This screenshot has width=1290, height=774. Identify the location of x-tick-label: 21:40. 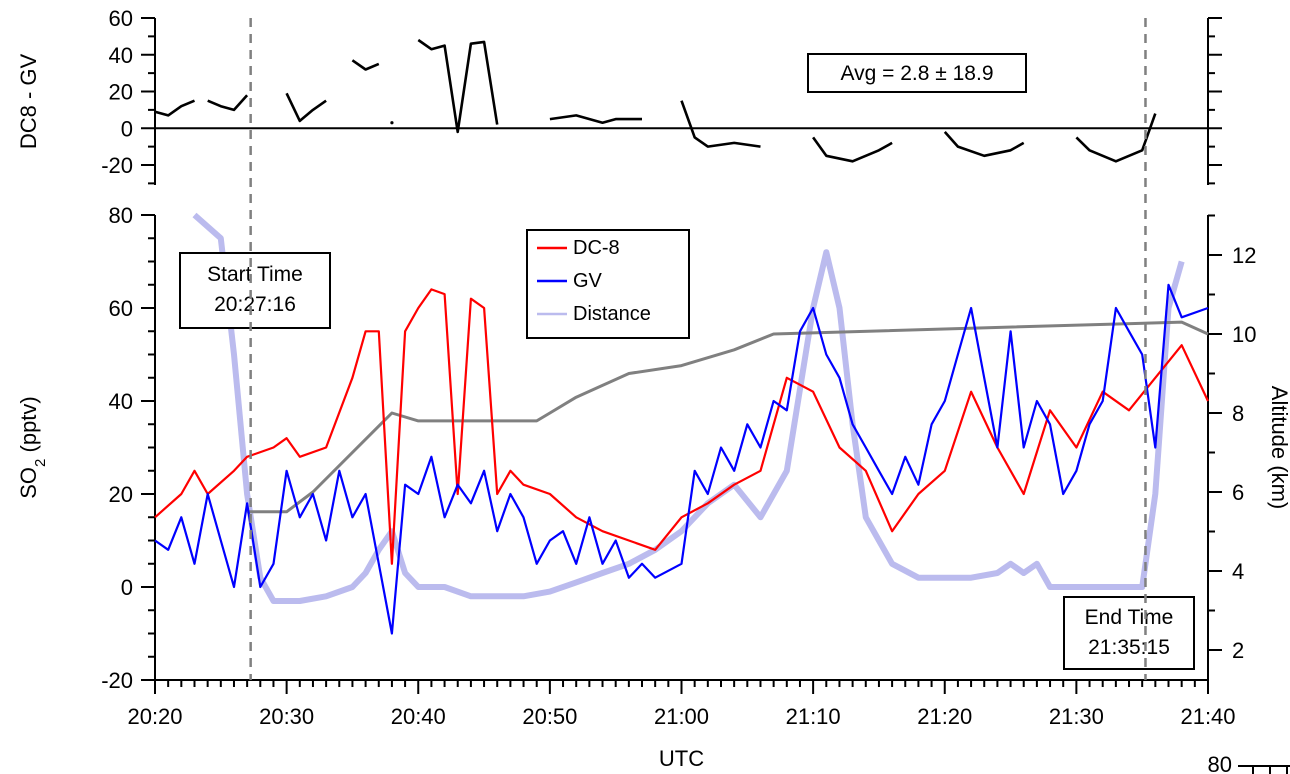
(1207, 716).